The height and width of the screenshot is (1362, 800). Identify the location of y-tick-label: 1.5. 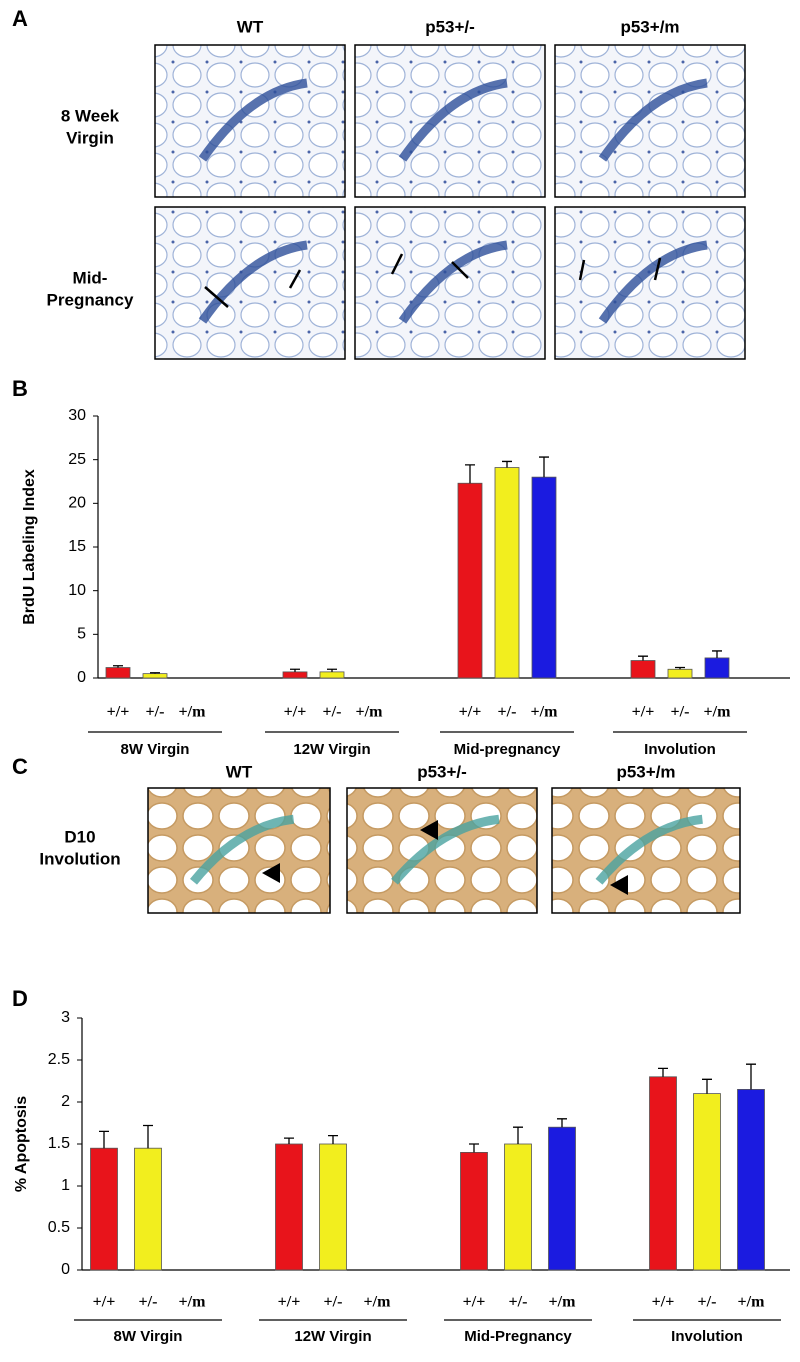
(59, 1143).